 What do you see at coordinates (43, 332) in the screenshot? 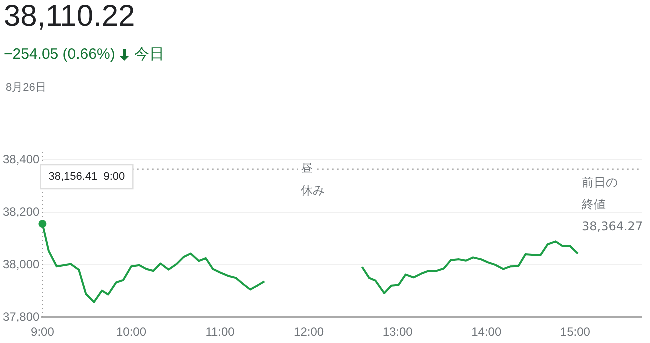
I see `x-tick-label: 9:00` at bounding box center [43, 332].